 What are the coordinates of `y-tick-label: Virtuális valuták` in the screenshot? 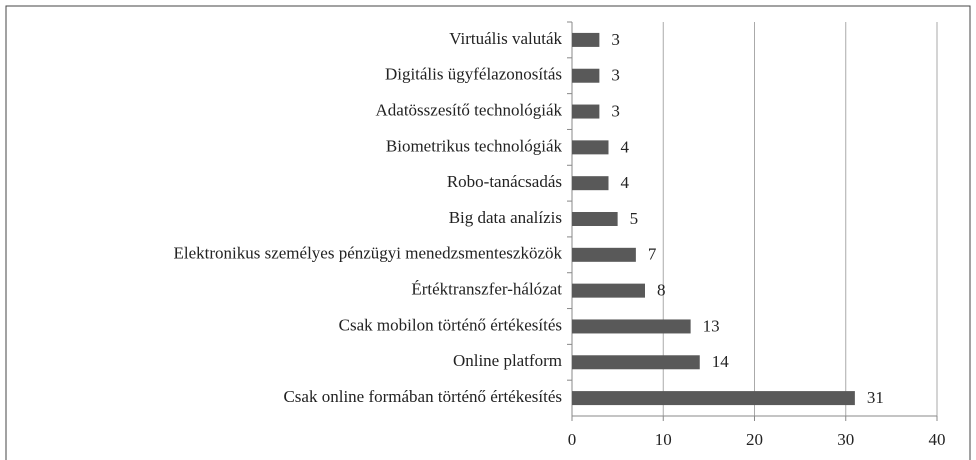 It's located at (505, 38).